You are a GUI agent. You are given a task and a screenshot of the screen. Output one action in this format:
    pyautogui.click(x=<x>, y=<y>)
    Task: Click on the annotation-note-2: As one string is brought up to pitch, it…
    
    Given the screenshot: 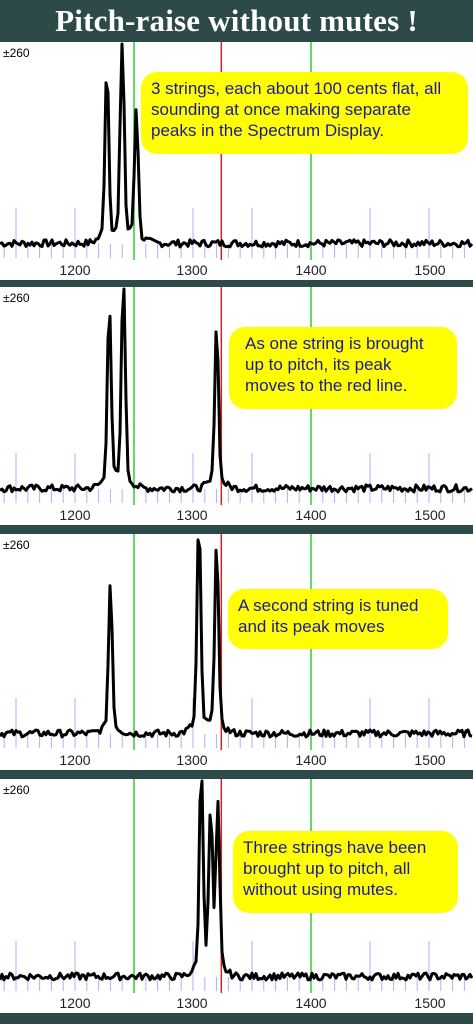 What is the action you would take?
    pyautogui.click(x=343, y=368)
    